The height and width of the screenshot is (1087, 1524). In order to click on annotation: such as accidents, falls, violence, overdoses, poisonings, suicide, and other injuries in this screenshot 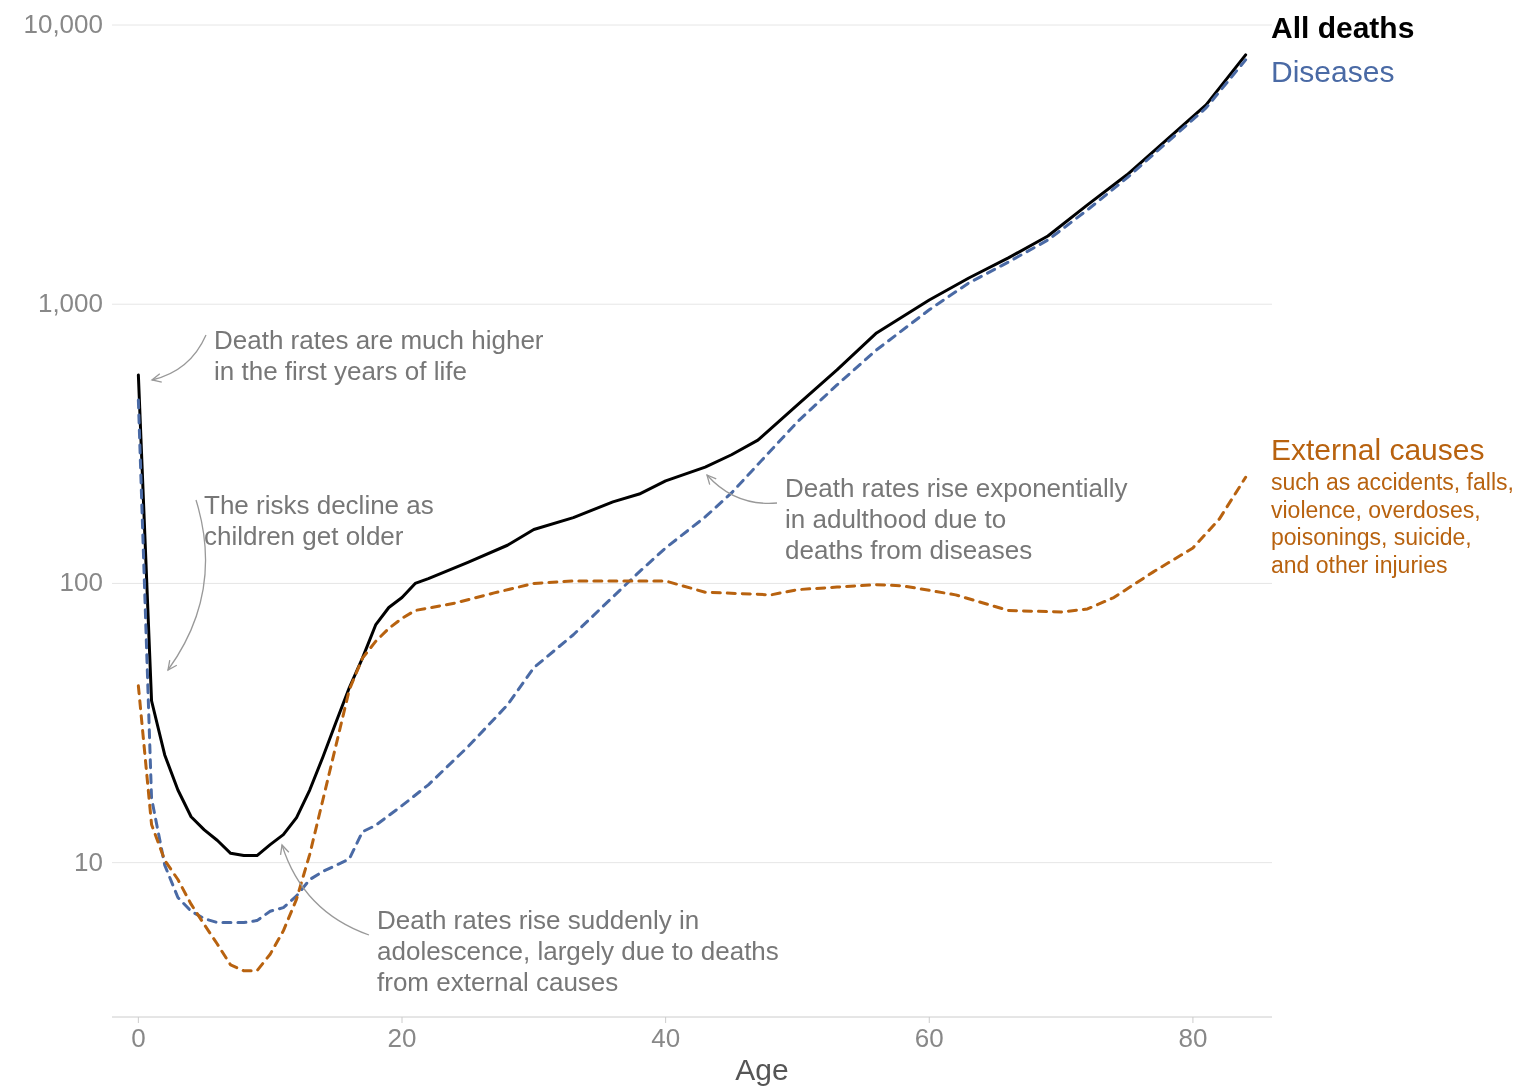, I will do `click(1392, 523)`.